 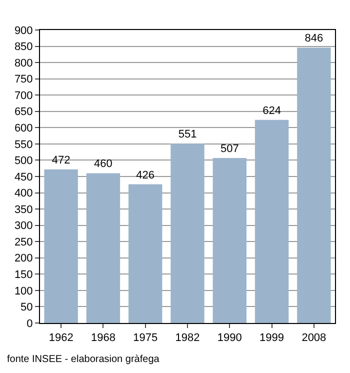 What do you see at coordinates (103, 164) in the screenshot?
I see `data-label: 460` at bounding box center [103, 164].